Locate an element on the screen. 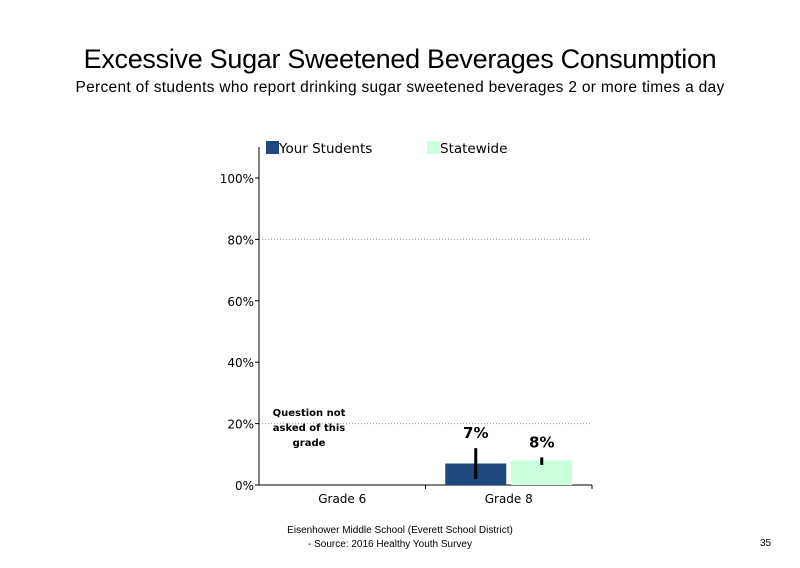  legend-swatch-your-students is located at coordinates (272, 147).